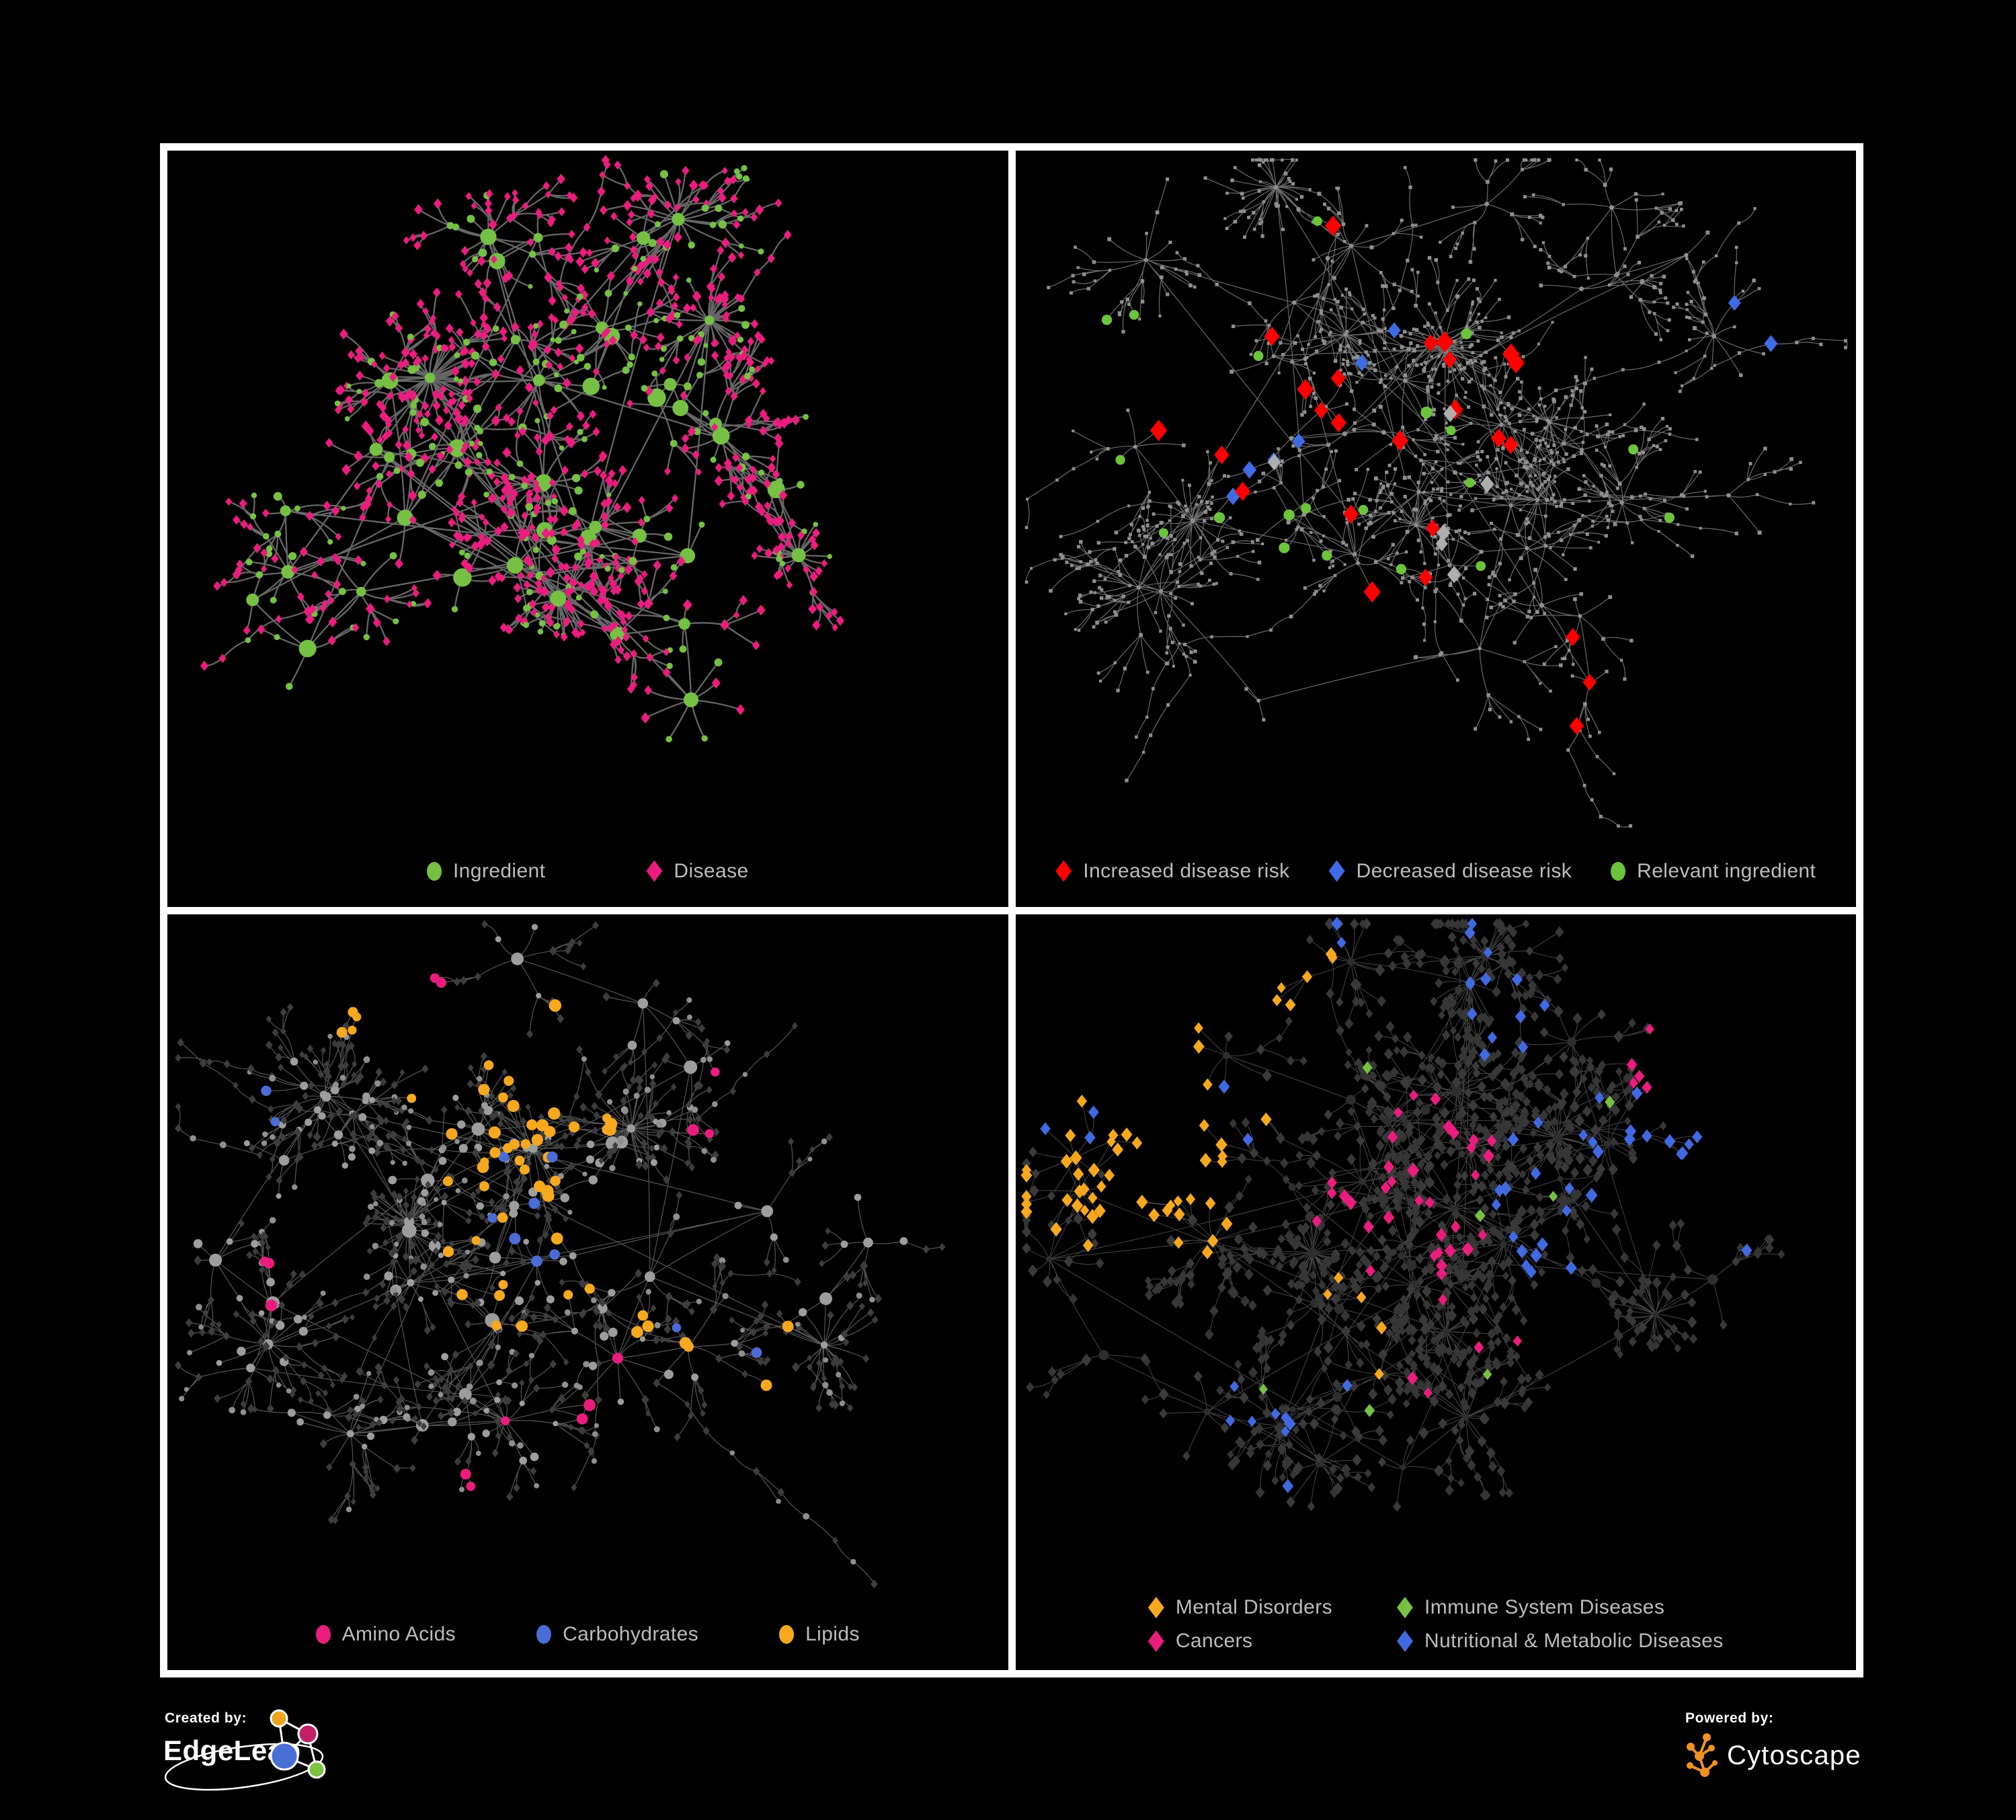  What do you see at coordinates (832, 1634) in the screenshot?
I see `legend-label: Lipids` at bounding box center [832, 1634].